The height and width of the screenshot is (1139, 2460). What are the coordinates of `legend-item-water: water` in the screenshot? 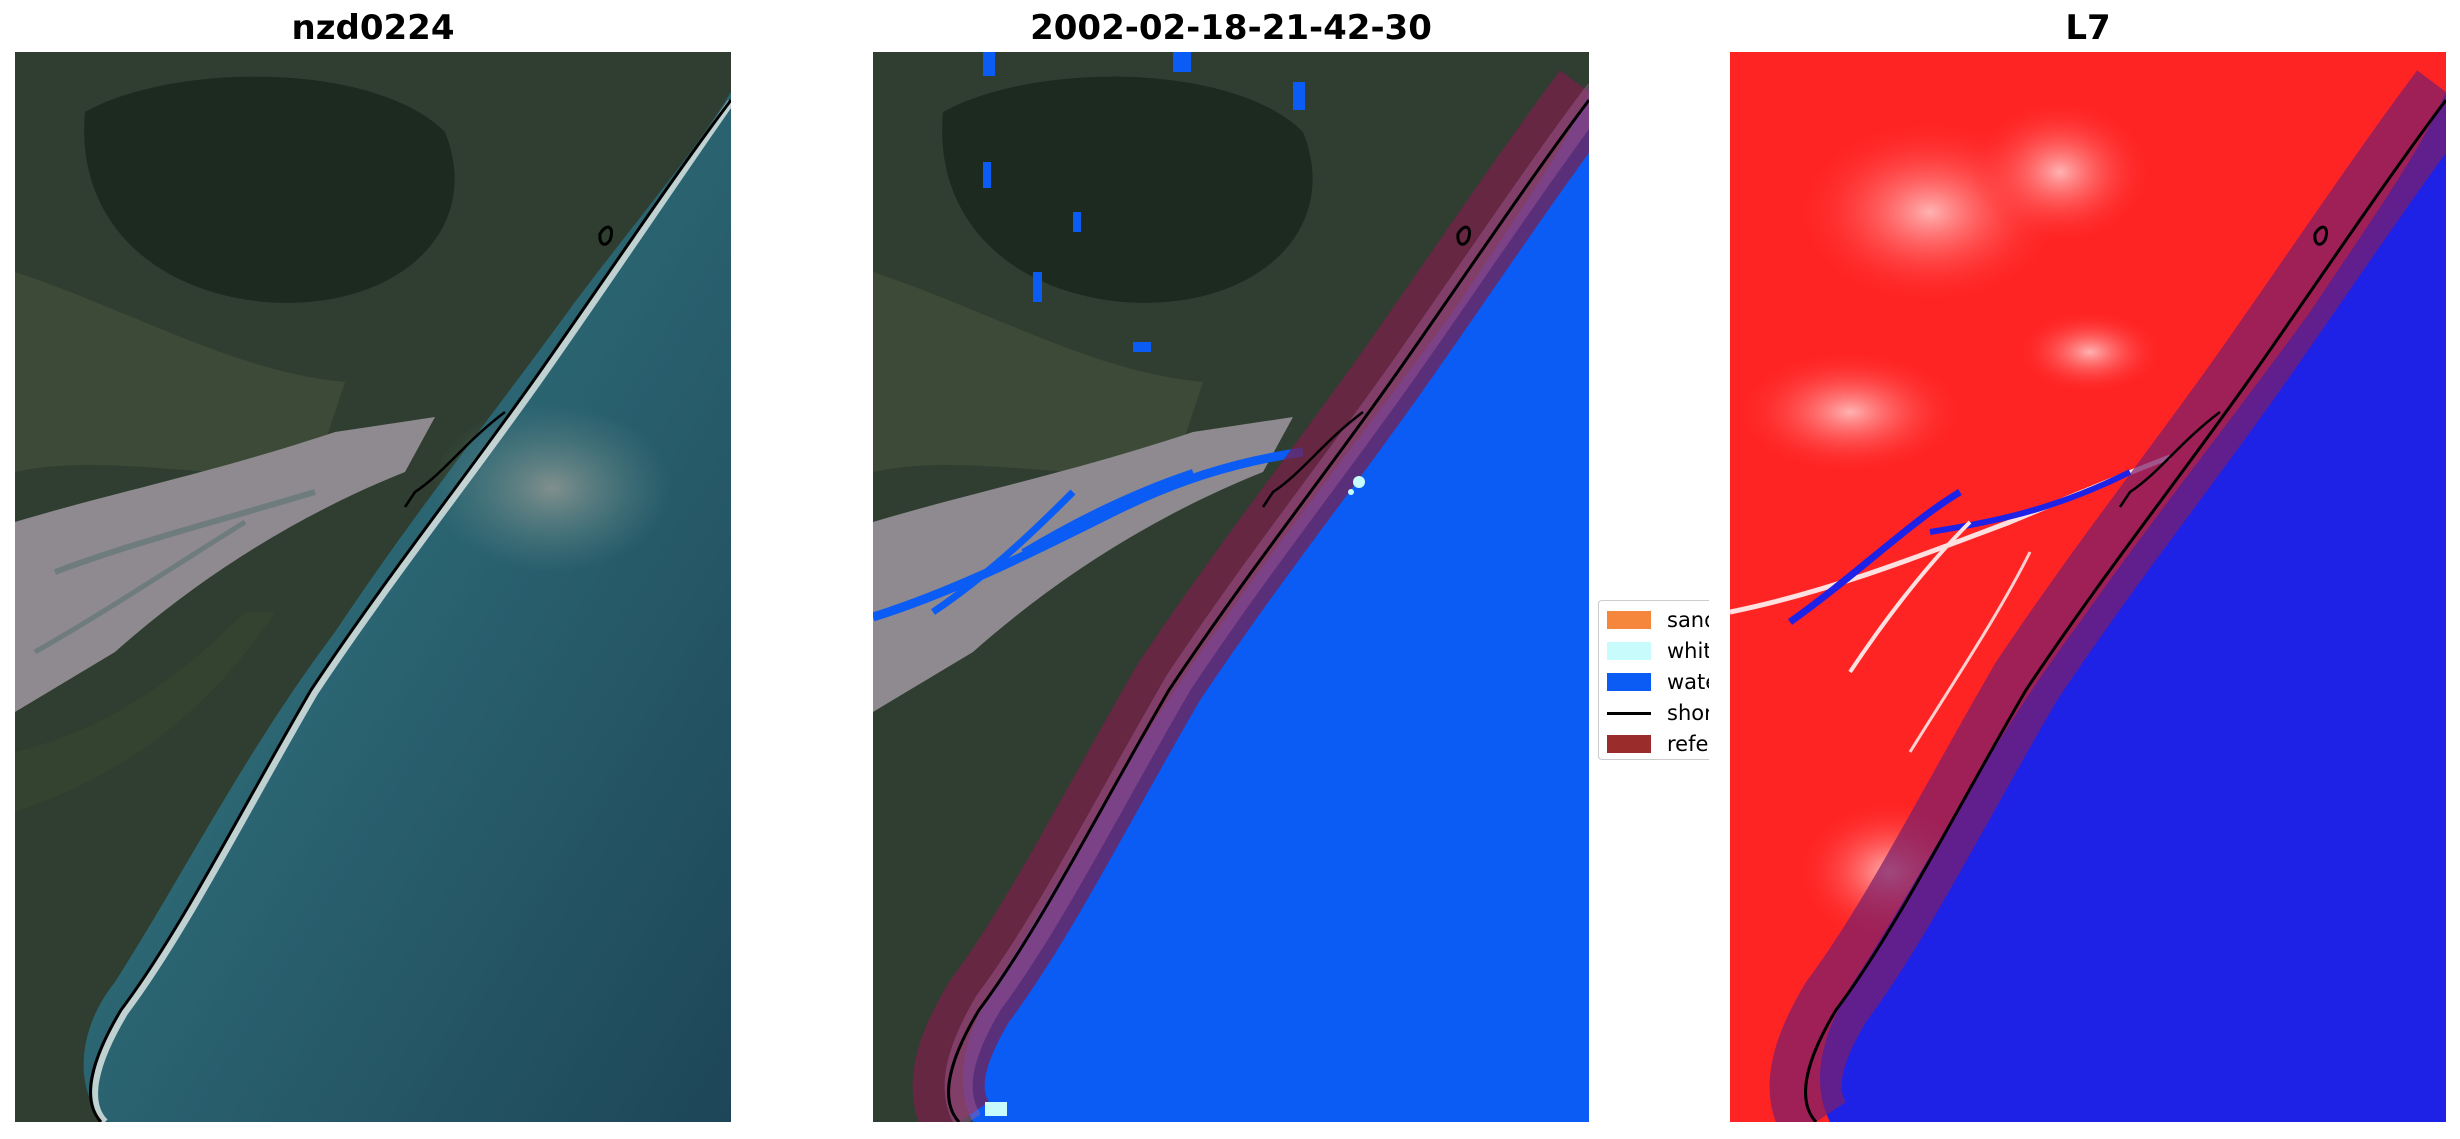 It's located at (1658, 682).